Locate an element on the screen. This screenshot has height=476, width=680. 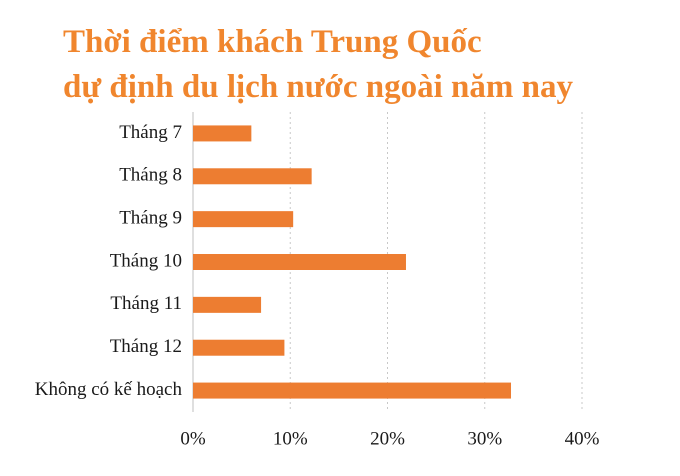
x-tick-label: 0% is located at coordinates (193, 438).